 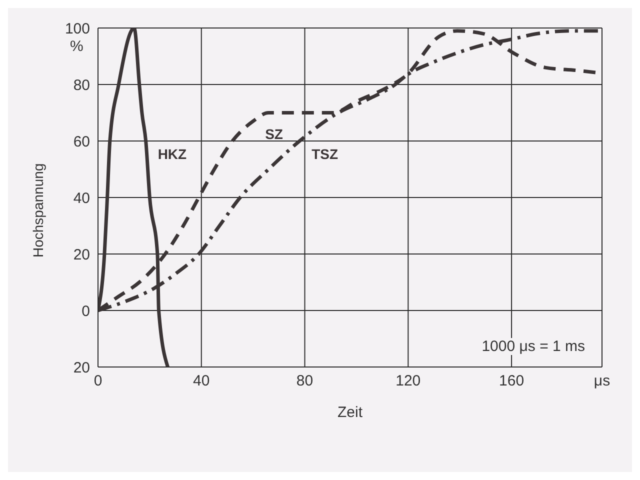 I want to click on y-tick-label: 80, so click(x=81, y=85).